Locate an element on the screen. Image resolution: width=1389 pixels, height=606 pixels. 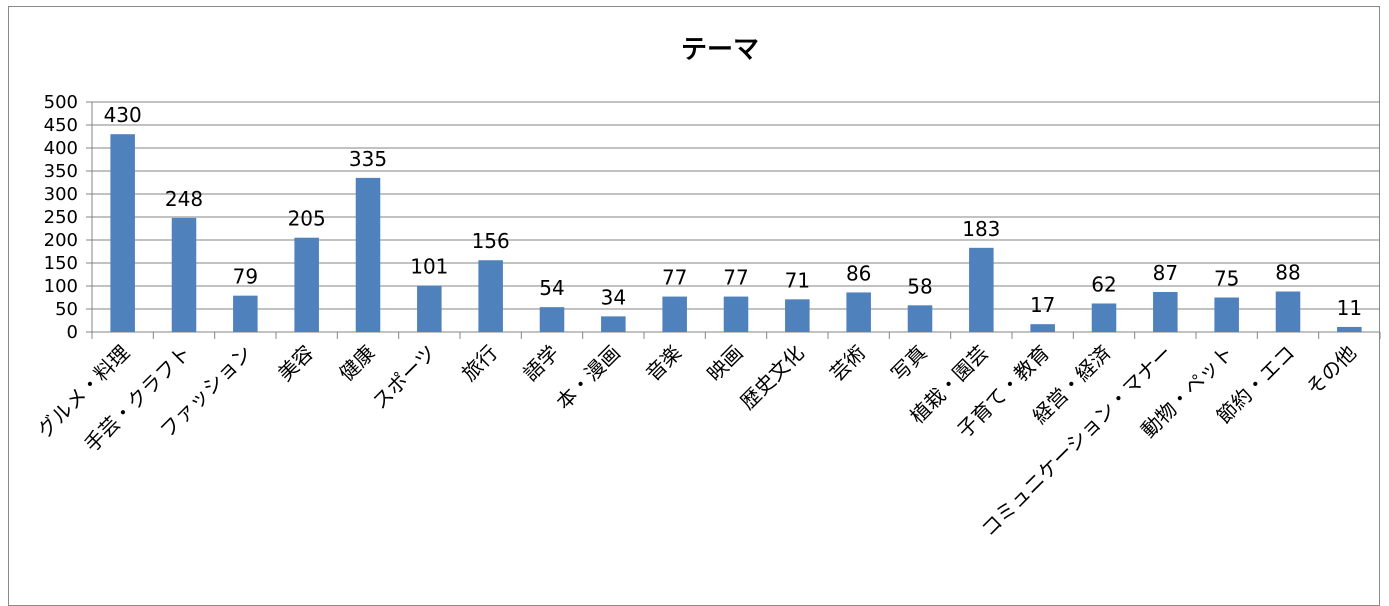
chart-title: テーマ is located at coordinates (720, 50).